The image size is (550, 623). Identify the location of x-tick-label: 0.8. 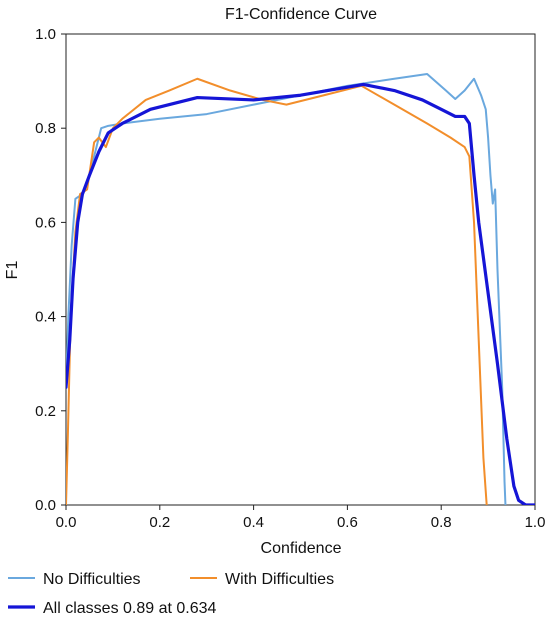
(441, 522).